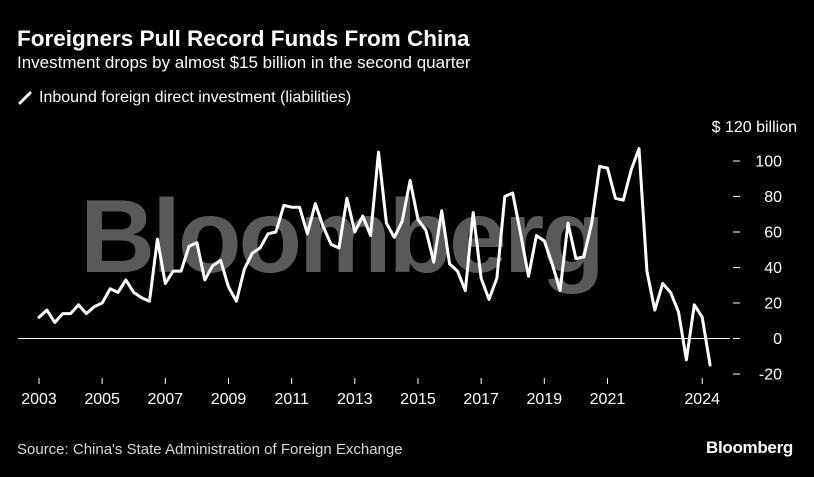 This screenshot has width=814, height=477. What do you see at coordinates (166, 399) in the screenshot?
I see `x-tick-label: 2007` at bounding box center [166, 399].